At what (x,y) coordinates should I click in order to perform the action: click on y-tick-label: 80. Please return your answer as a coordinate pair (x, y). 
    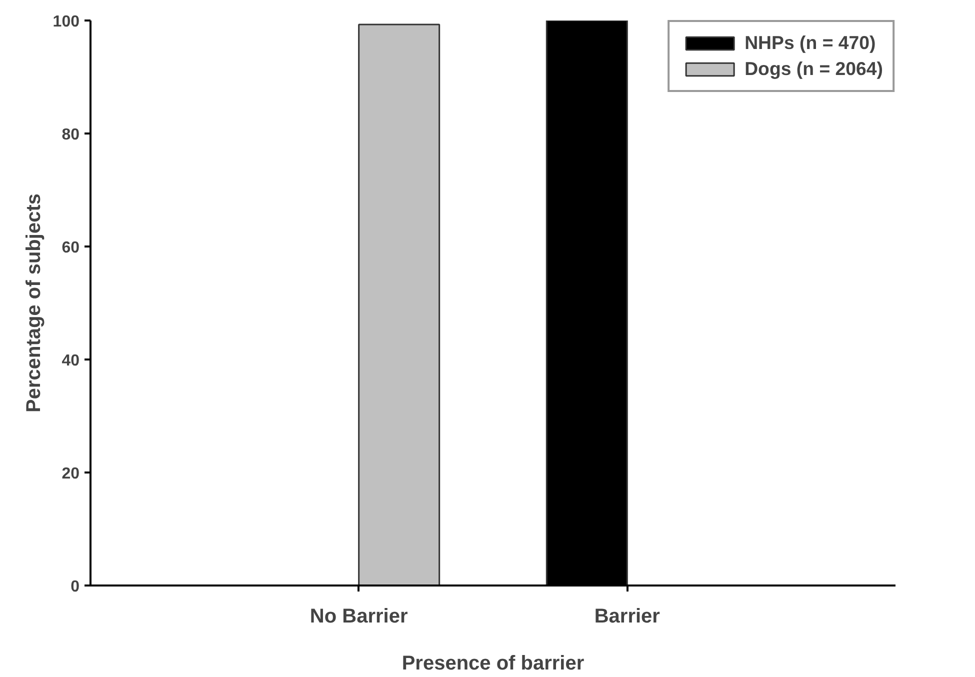
    Looking at the image, I should click on (71, 135).